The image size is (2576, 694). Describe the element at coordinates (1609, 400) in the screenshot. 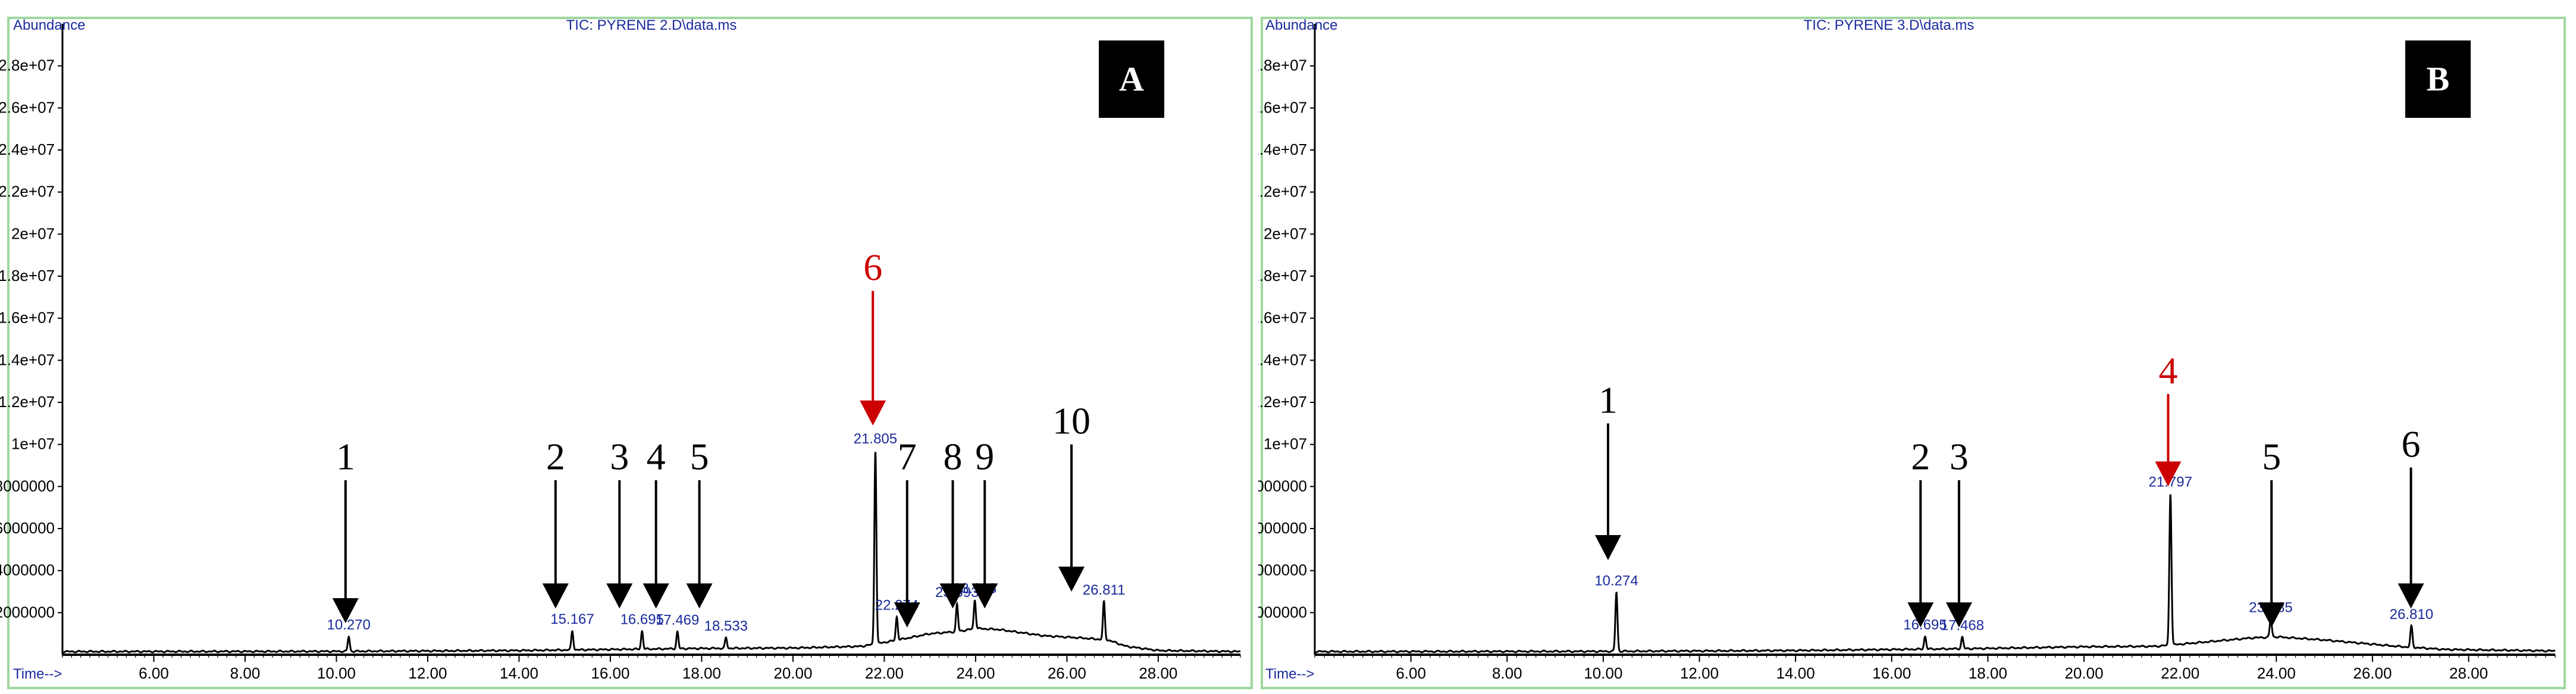

I see `peak-number-label: 1` at that location.